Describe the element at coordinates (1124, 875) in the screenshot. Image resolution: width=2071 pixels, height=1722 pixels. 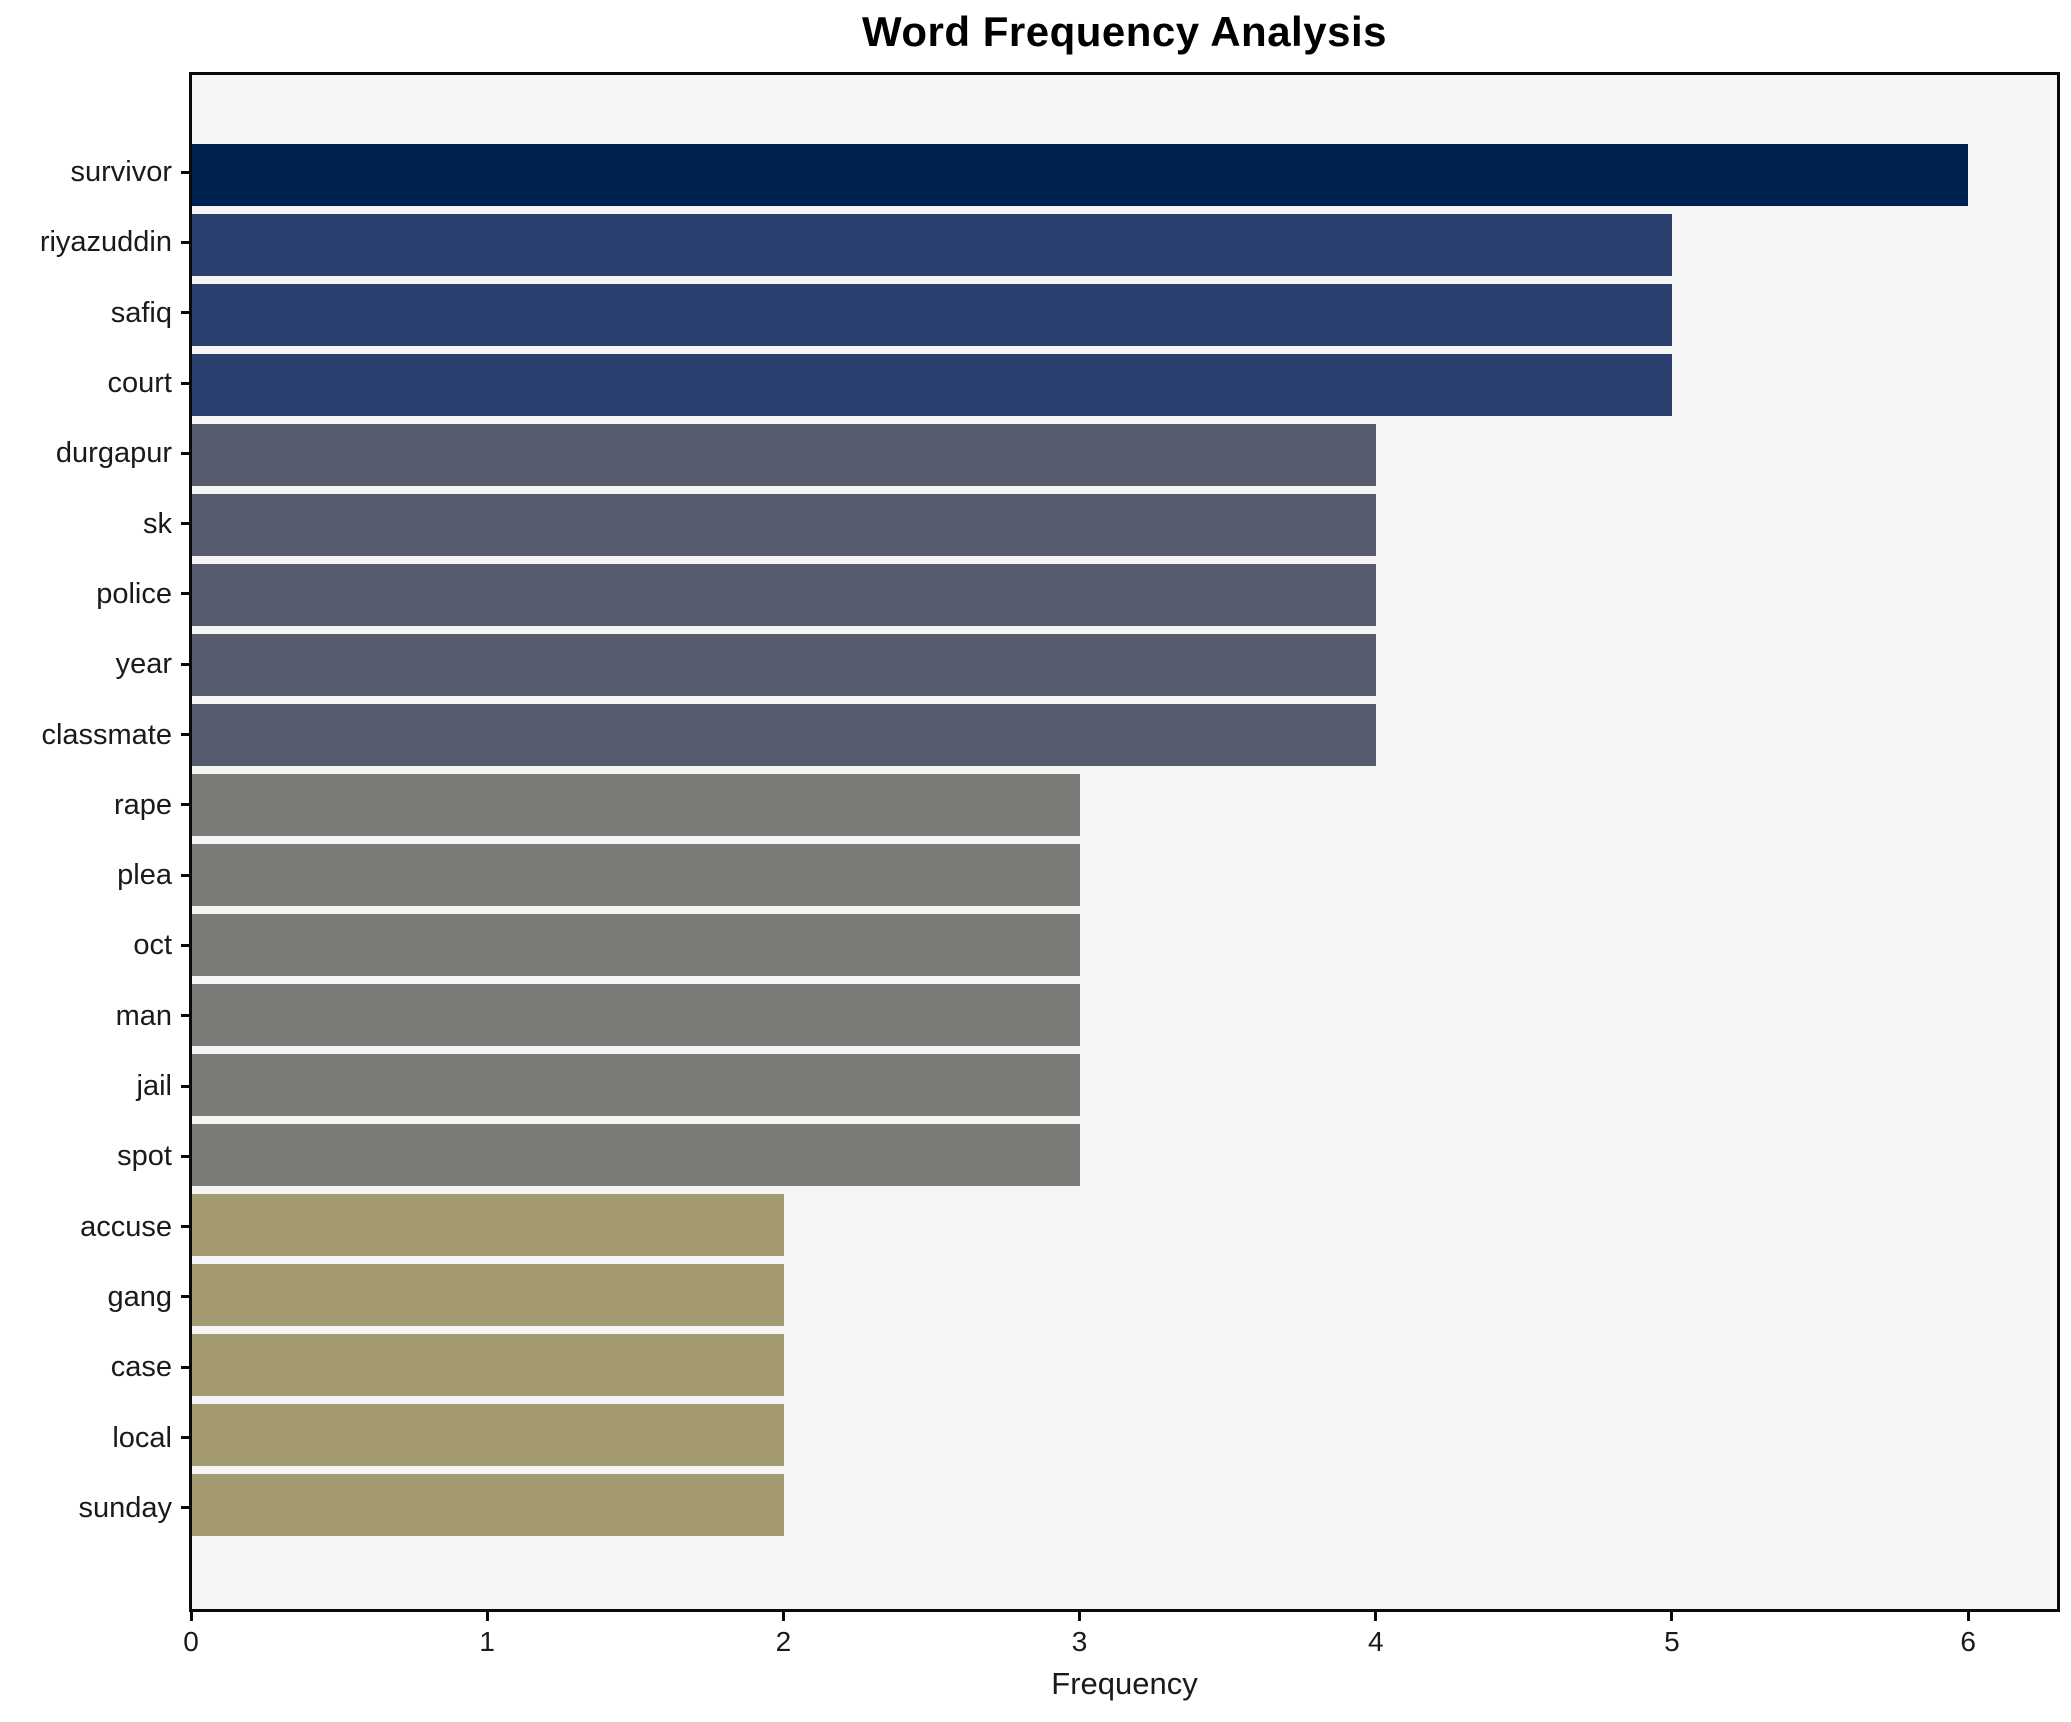
I see `bar-row-plea` at that location.